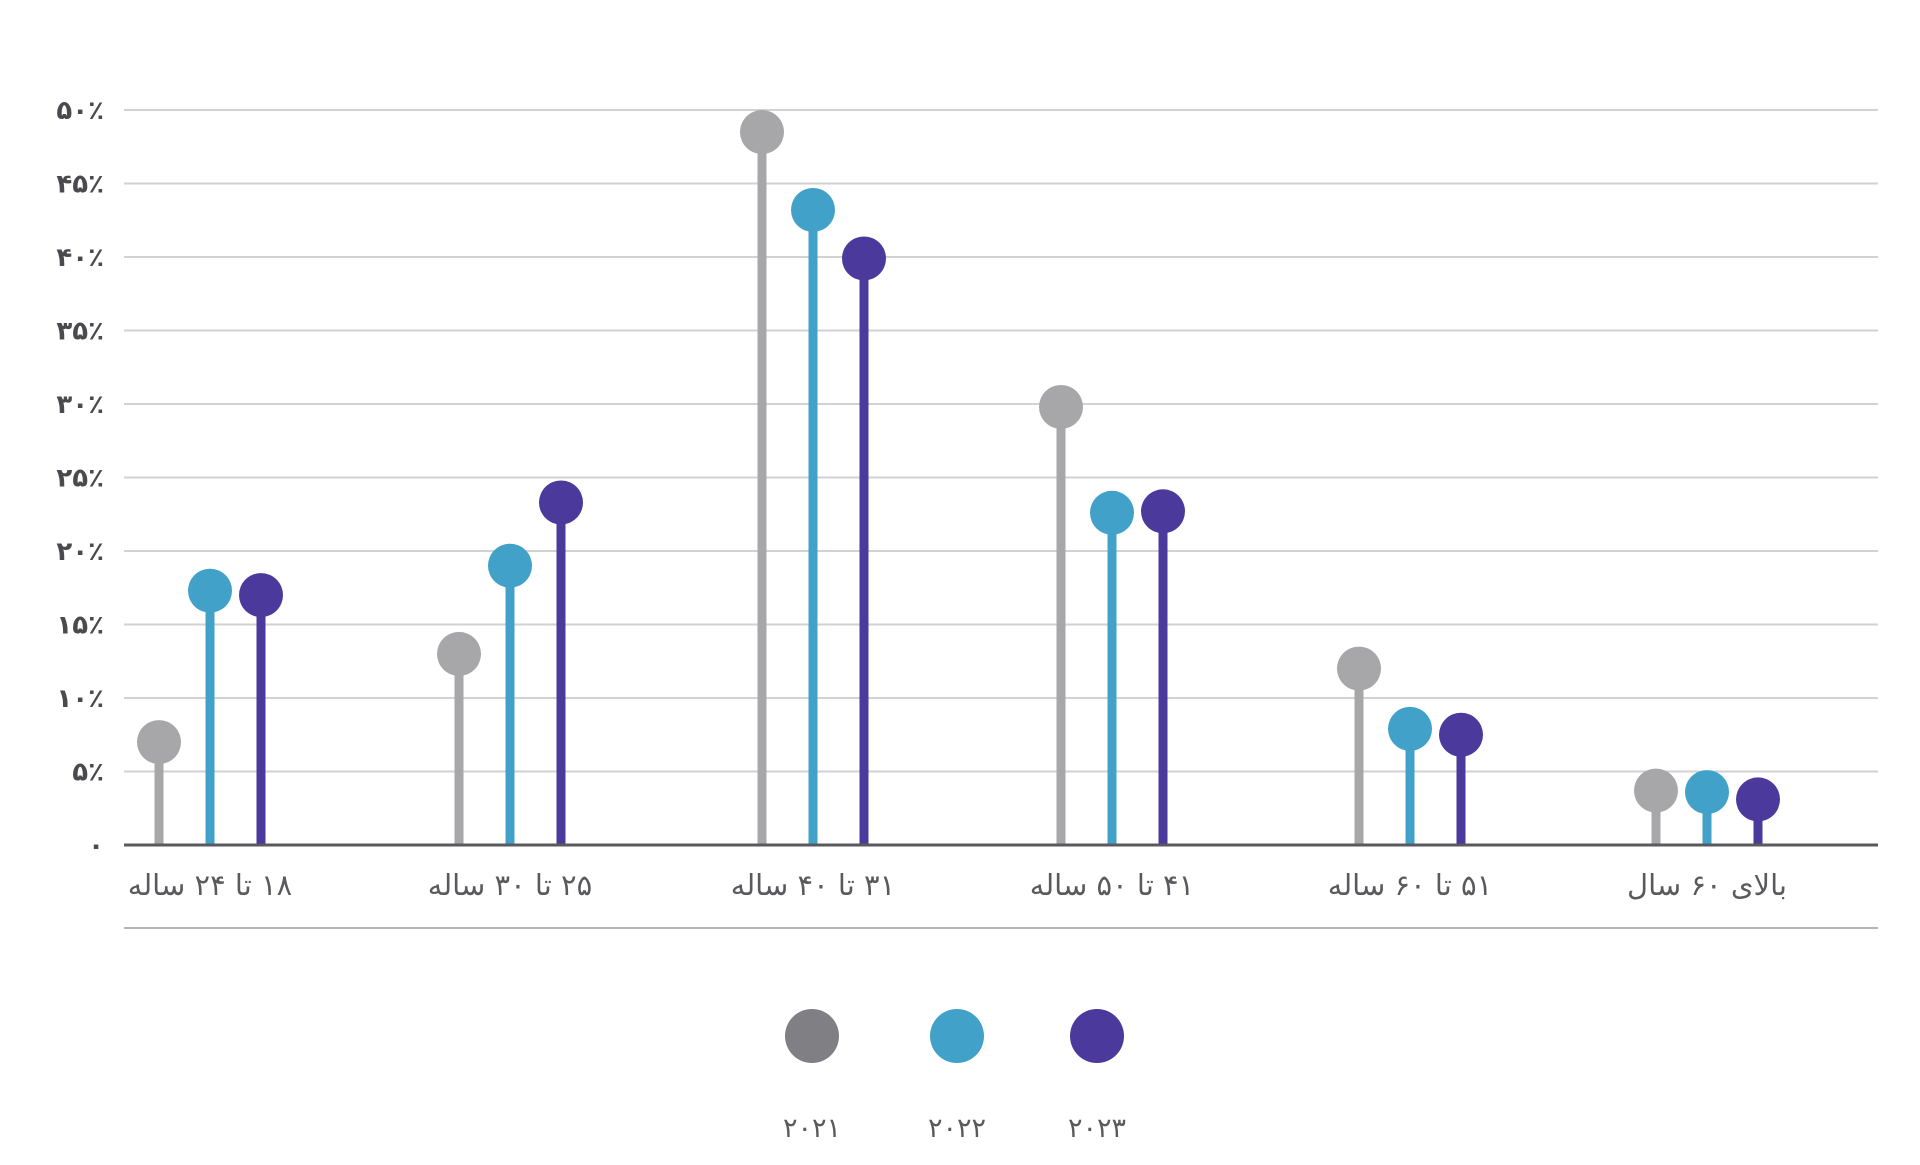  What do you see at coordinates (80, 552) in the screenshot?
I see `y-tick-label: ۲۰٪` at bounding box center [80, 552].